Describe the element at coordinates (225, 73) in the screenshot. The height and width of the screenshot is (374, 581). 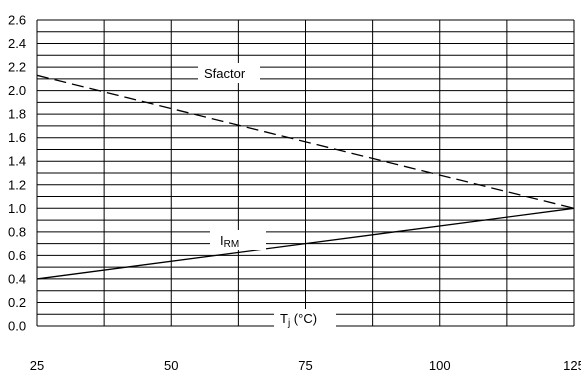
I see `sfactor-label: Sfactor` at that location.